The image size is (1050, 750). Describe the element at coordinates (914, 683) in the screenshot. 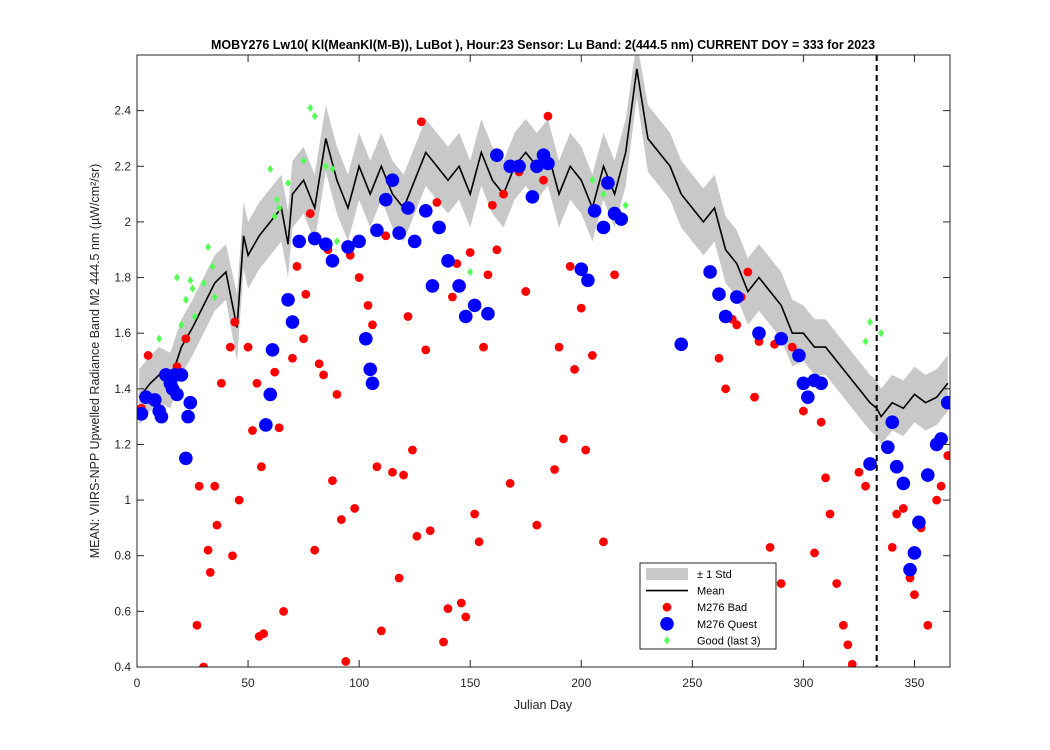

I see `x-tick-label: 350` at that location.